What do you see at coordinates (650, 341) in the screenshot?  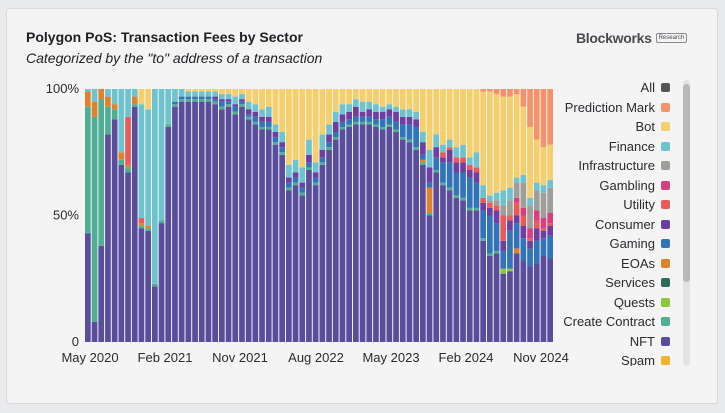 I see `legend-item-nft: NFT` at bounding box center [650, 341].